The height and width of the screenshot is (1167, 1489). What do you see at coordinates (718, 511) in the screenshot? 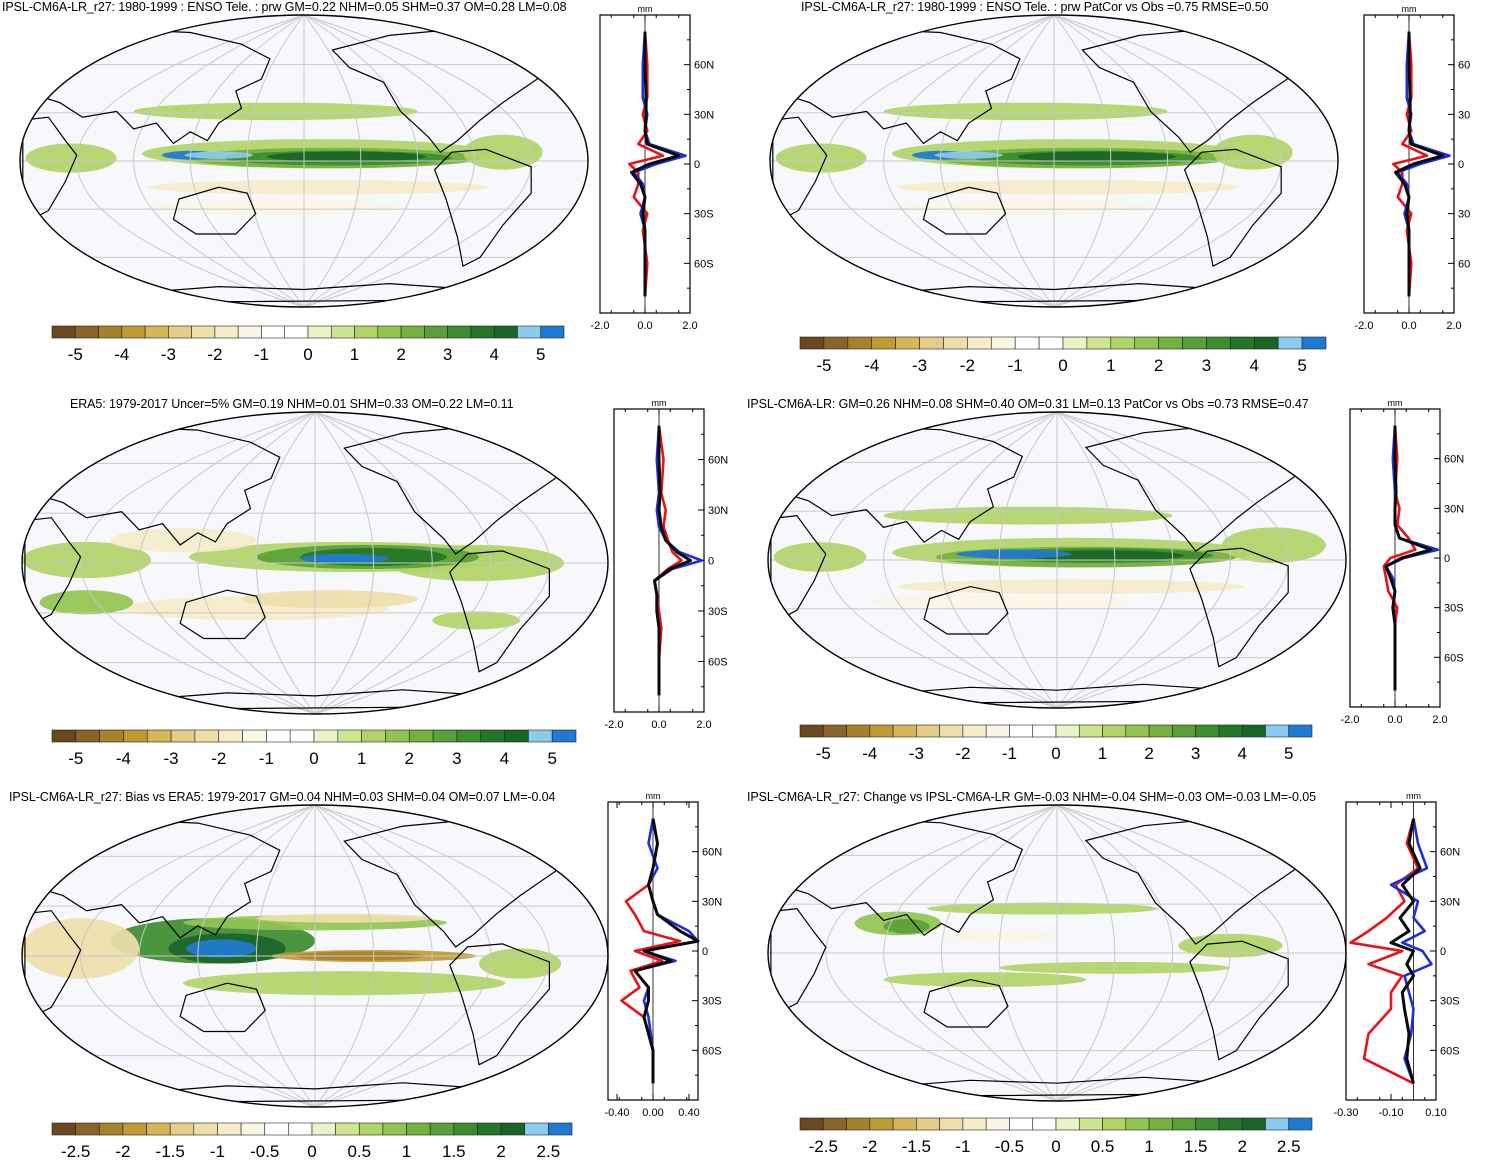
I see `lat-tick-label: 30N` at bounding box center [718, 511].